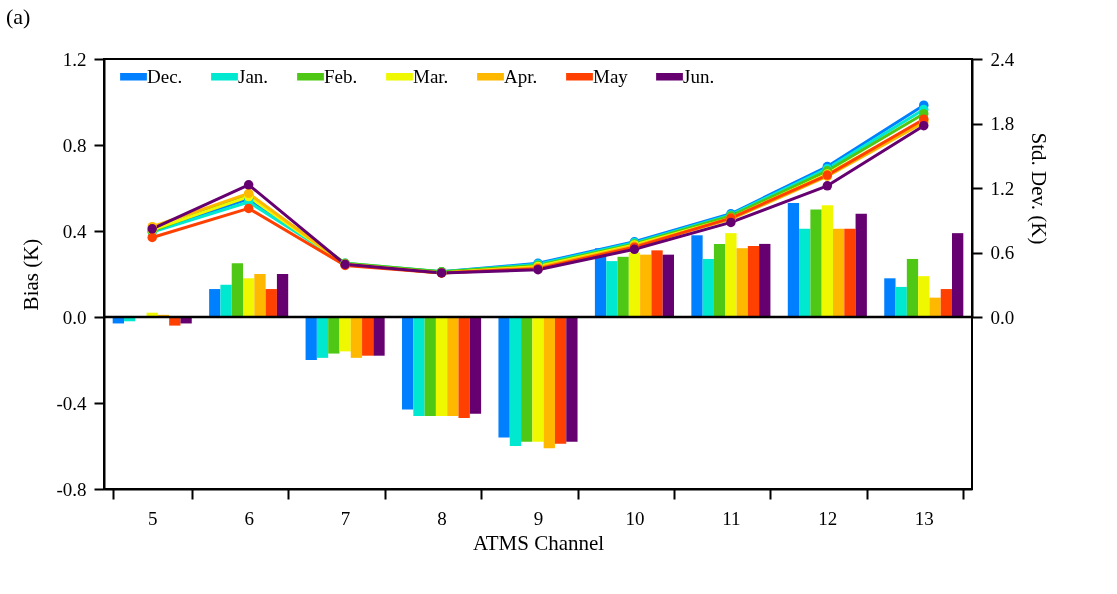 This screenshot has height=594, width=1117. I want to click on y-tick-label: -0.4, so click(71, 403).